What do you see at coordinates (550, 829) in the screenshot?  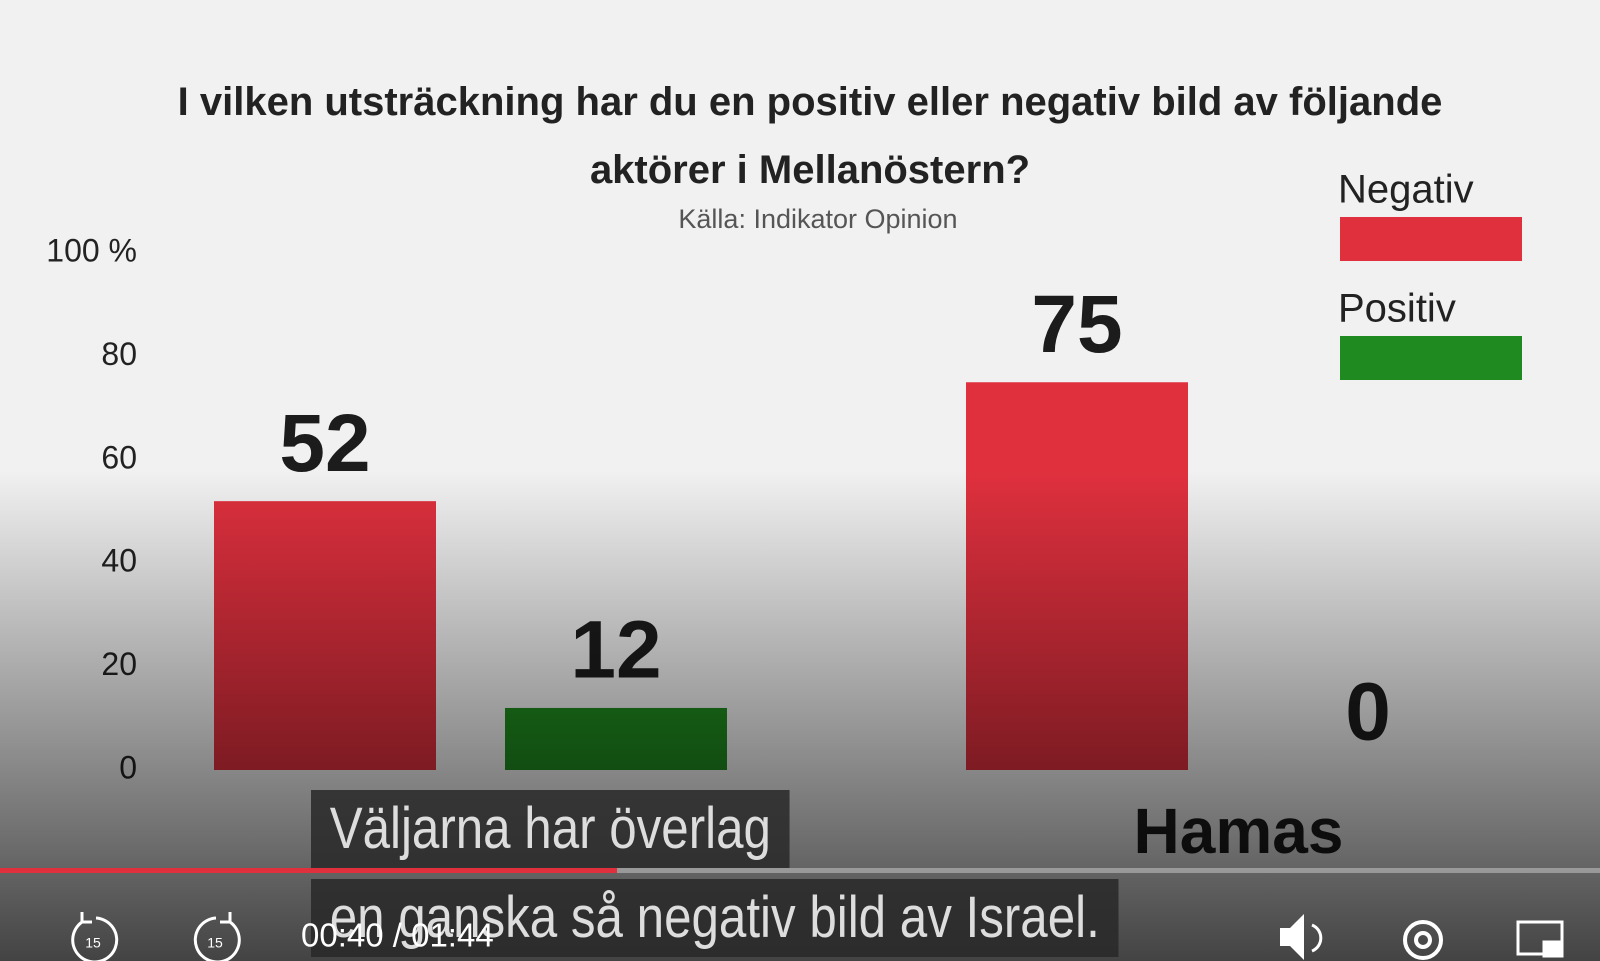 I see `caption-line: Väljarna har överlag` at bounding box center [550, 829].